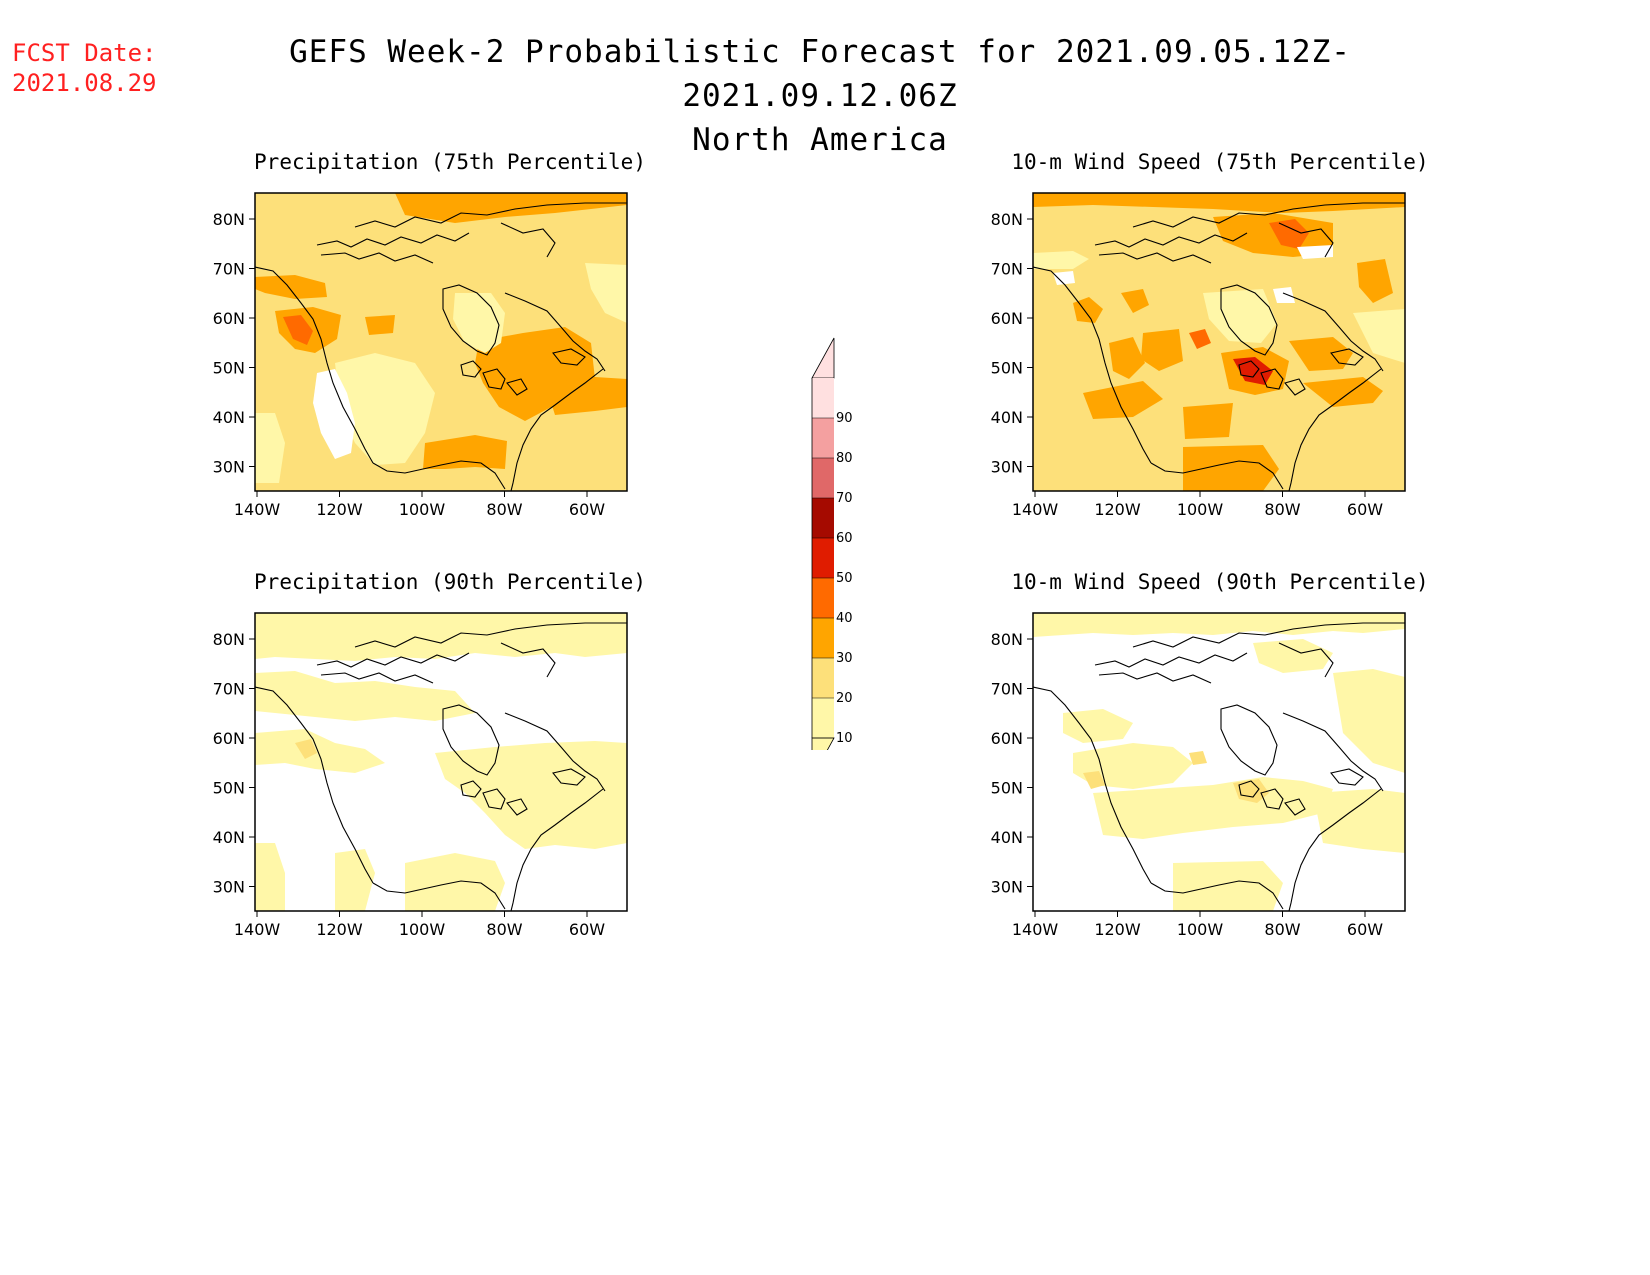 The image size is (1650, 1275). I want to click on map-wind90: 80N 70N 60N 50N 40N 30N 140W 120W 100W 80W 60W, so click(1198, 775).